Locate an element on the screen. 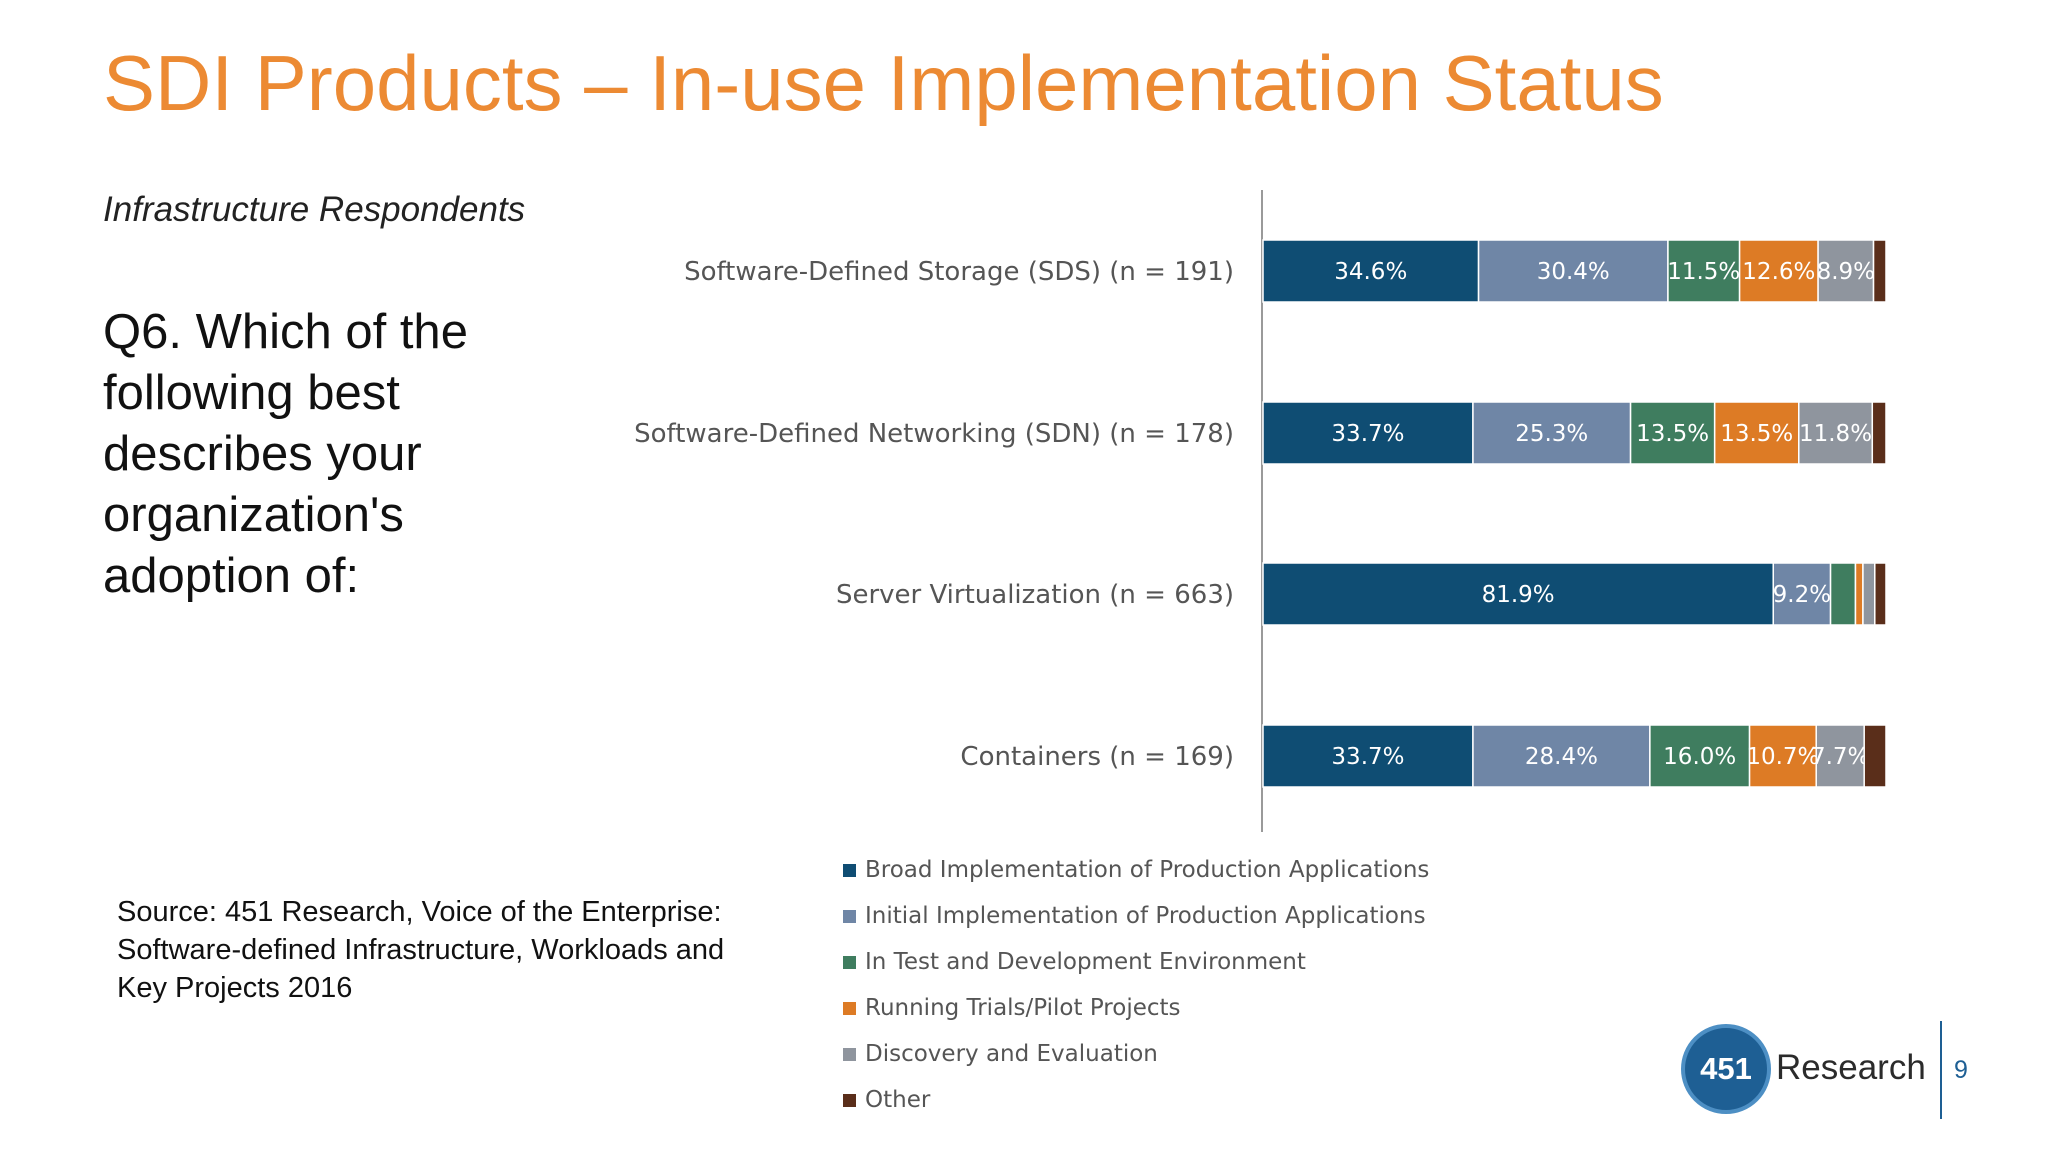  data-label: 11.8% is located at coordinates (1835, 434).